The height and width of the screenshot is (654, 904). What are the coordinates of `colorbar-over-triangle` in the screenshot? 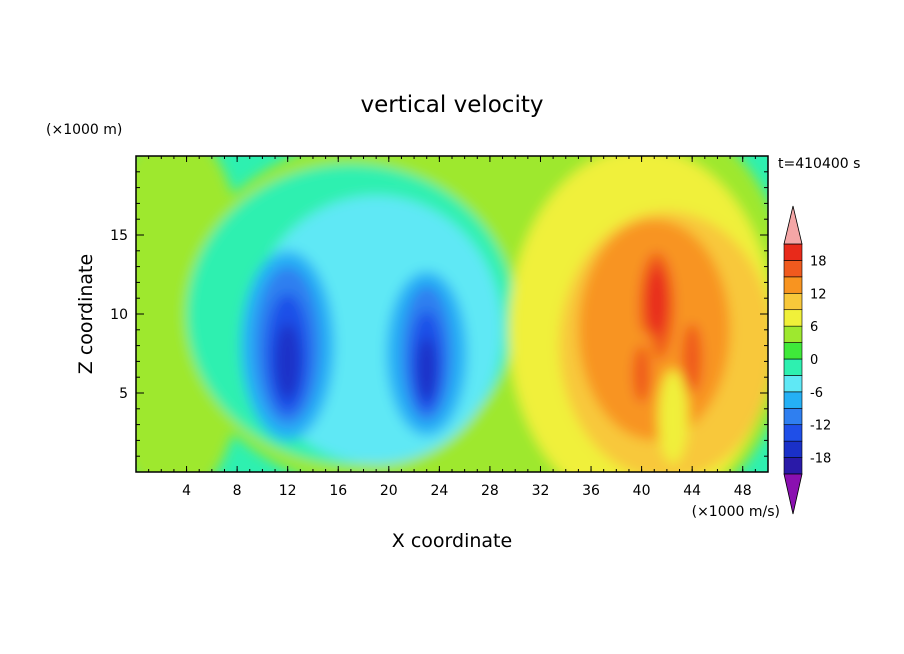 It's located at (793, 225).